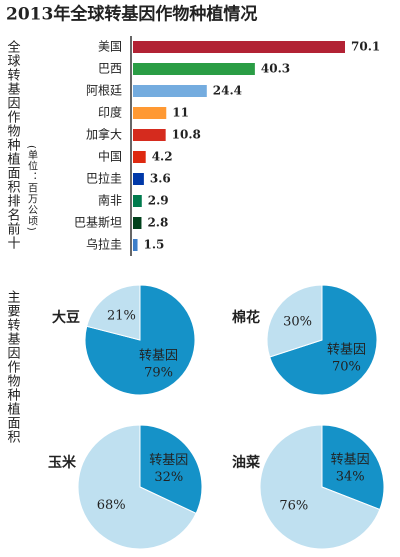 The height and width of the screenshot is (557, 400). What do you see at coordinates (110, 156) in the screenshot?
I see `category-label: 中国` at bounding box center [110, 156].